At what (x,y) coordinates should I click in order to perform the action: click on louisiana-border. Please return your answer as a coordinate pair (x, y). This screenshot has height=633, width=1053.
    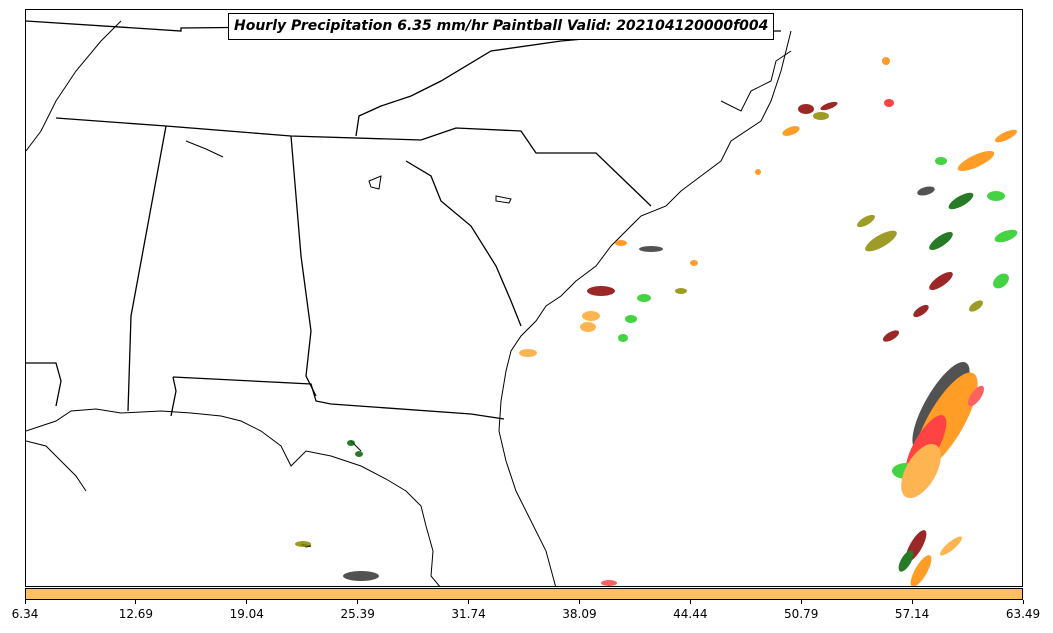
    Looking at the image, I should click on (44, 384).